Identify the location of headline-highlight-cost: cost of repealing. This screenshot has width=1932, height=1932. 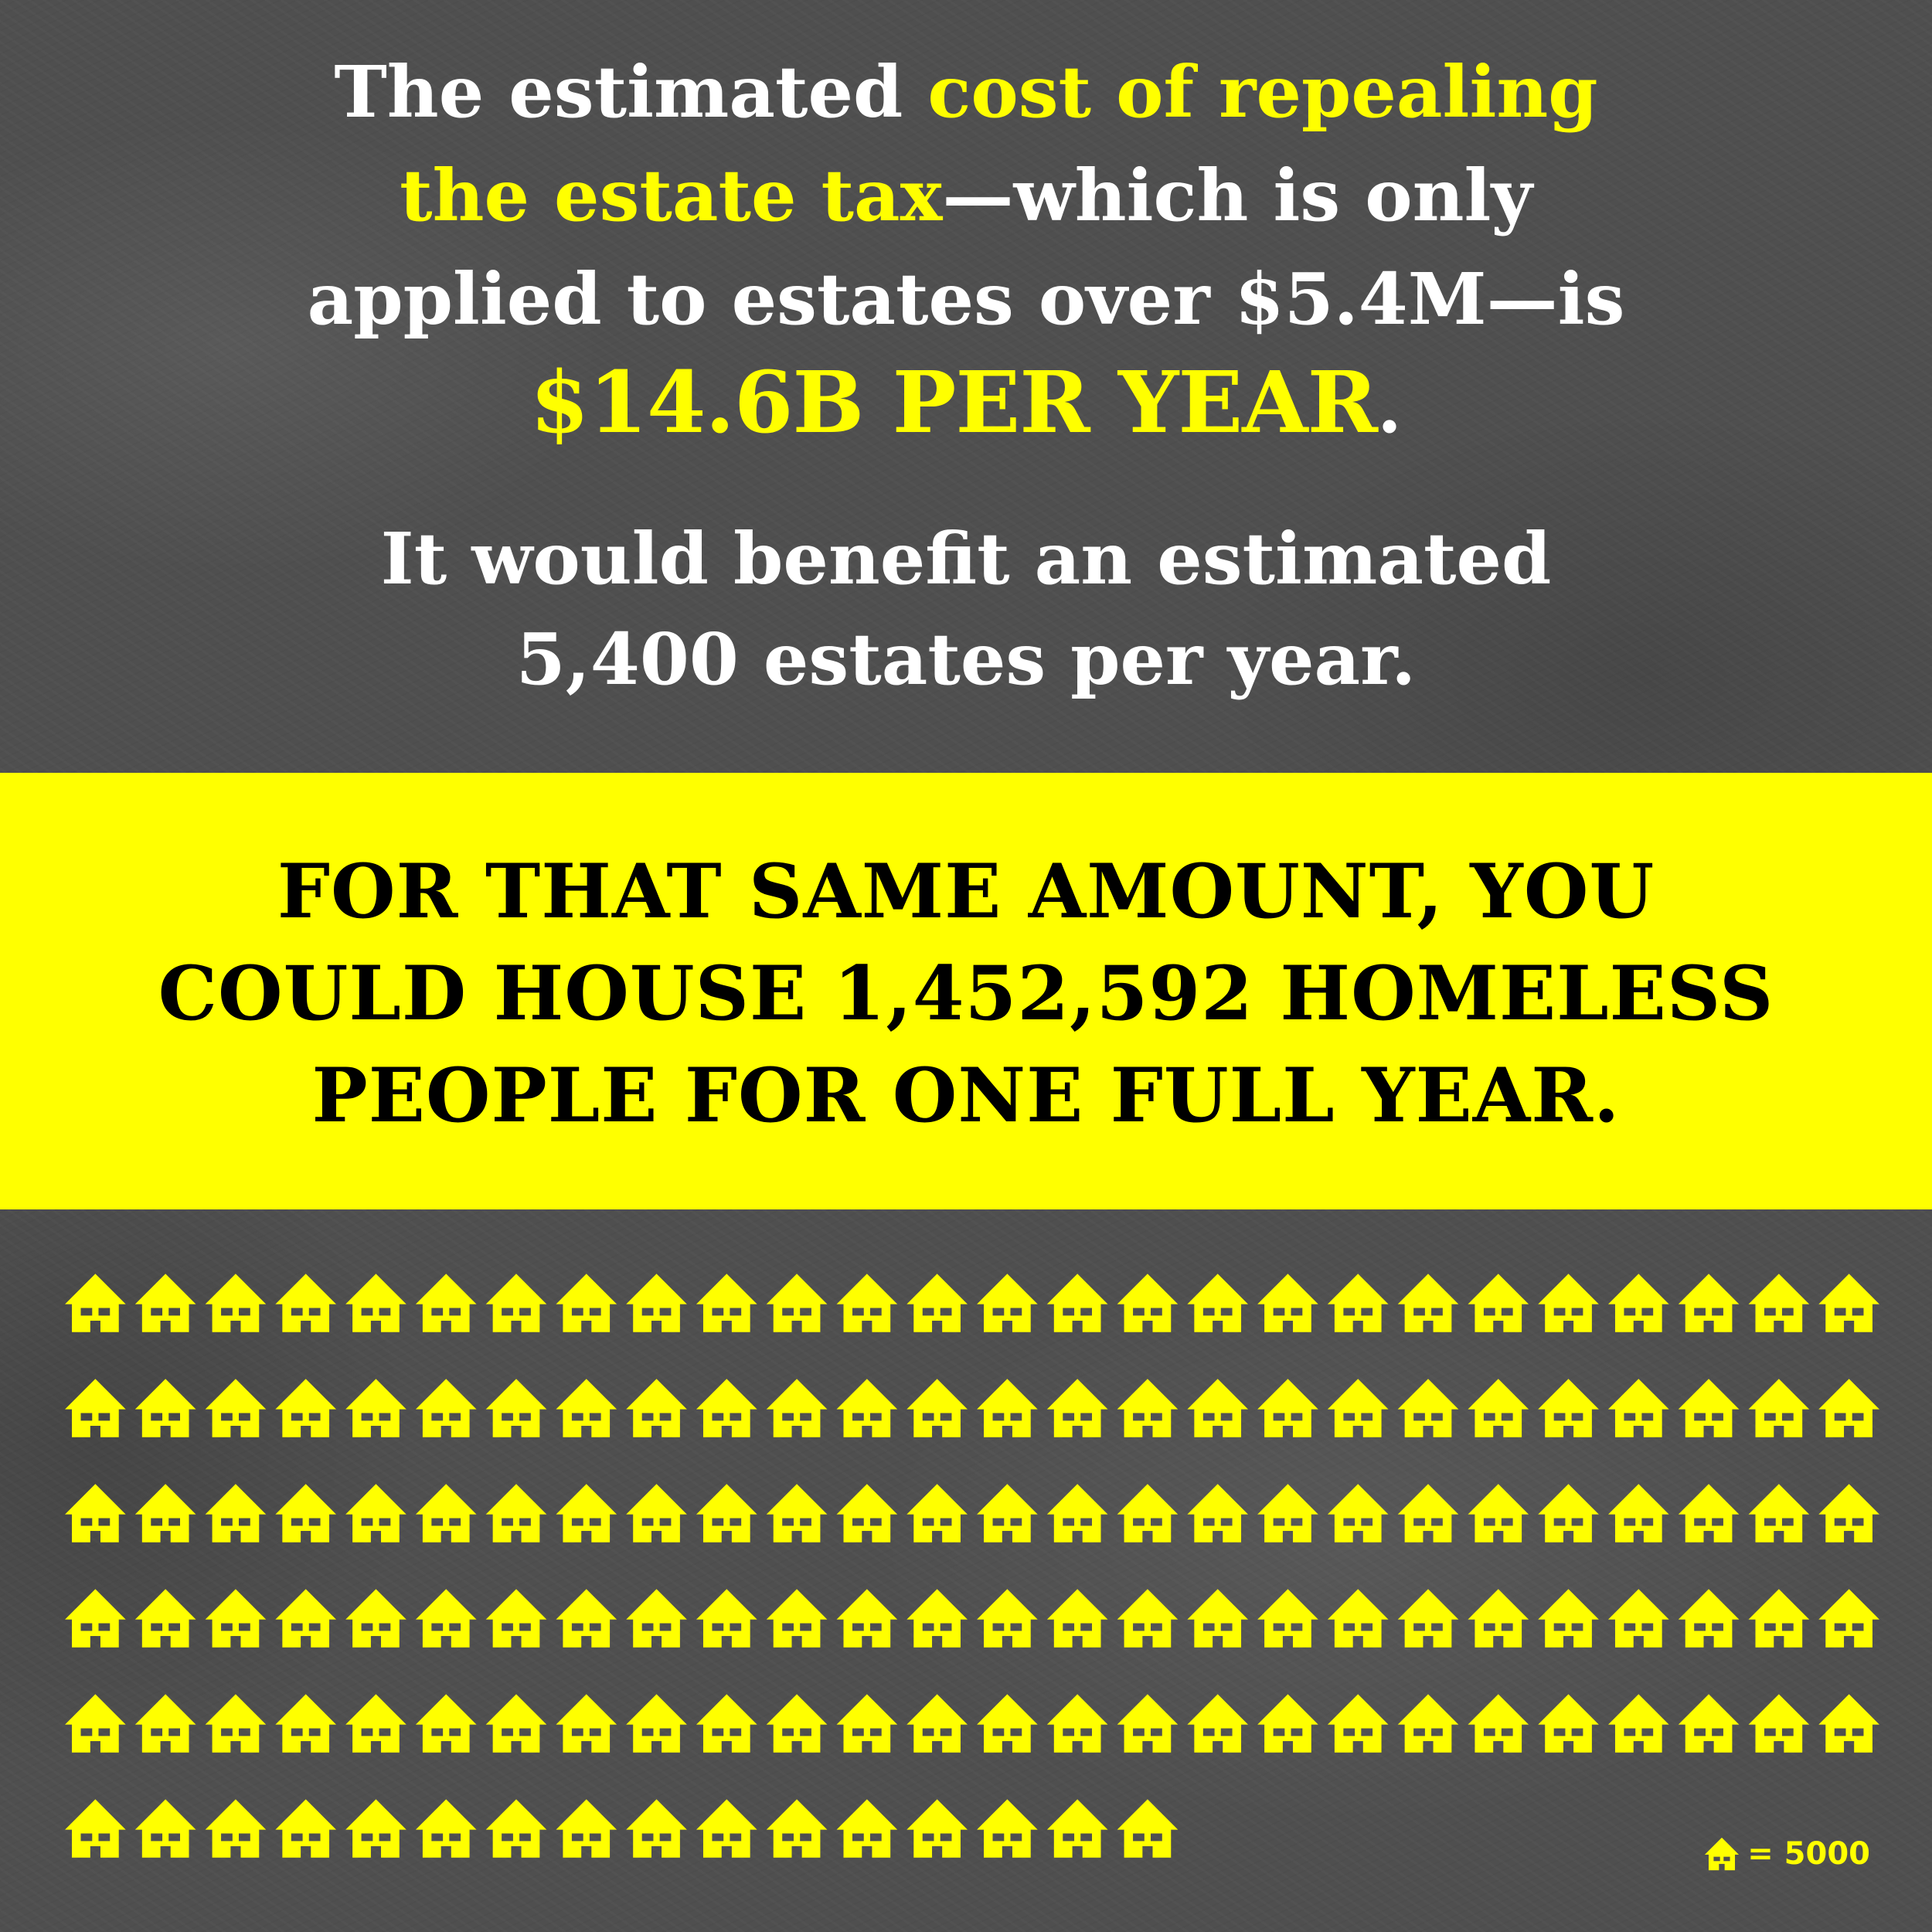
(1262, 92).